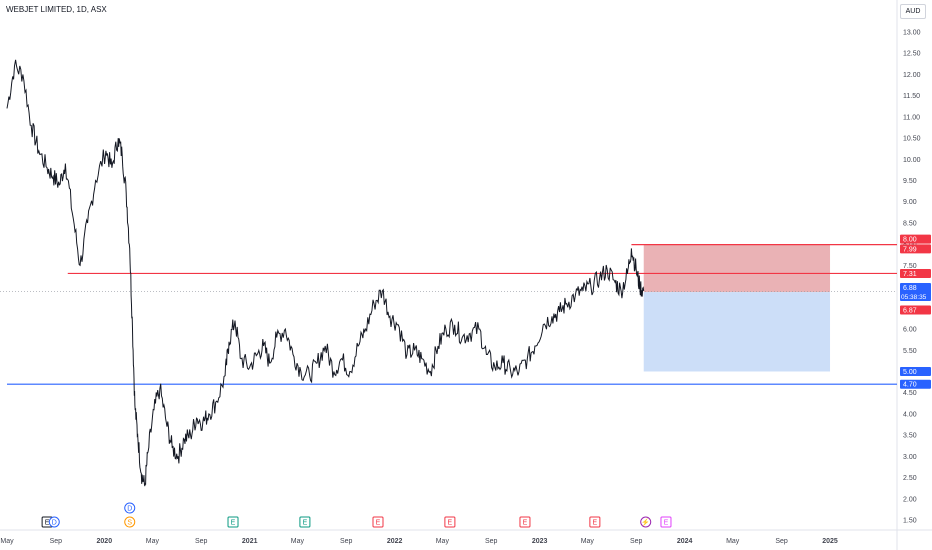 The height and width of the screenshot is (550, 932). What do you see at coordinates (910, 351) in the screenshot?
I see `y-tick-label: 5.50` at bounding box center [910, 351].